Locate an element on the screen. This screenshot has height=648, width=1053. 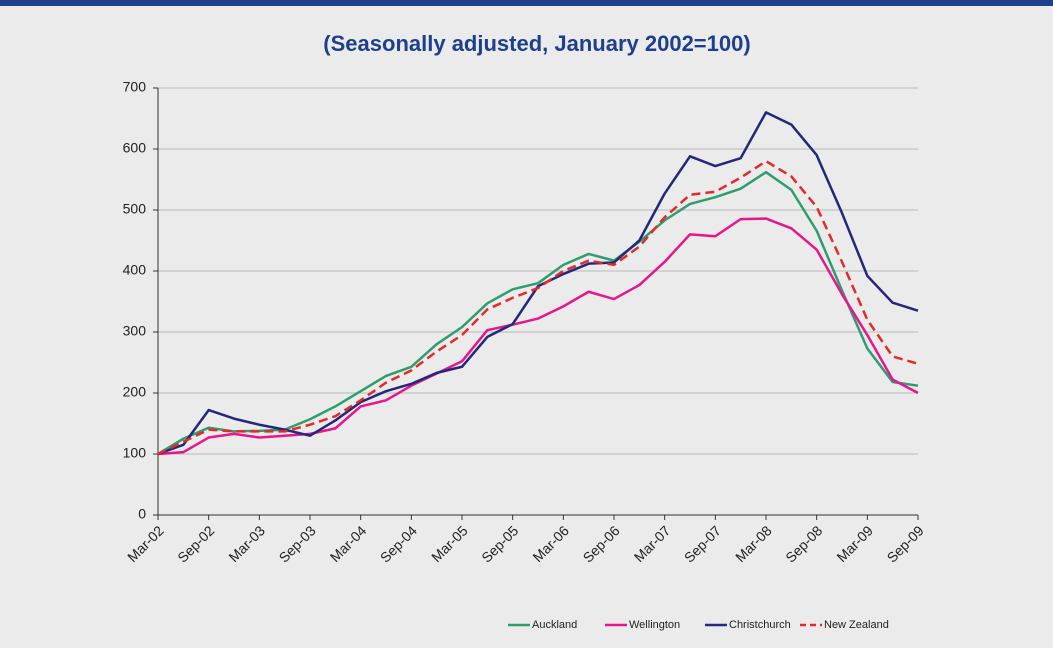
y-tick-label: 400 is located at coordinates (135, 270).